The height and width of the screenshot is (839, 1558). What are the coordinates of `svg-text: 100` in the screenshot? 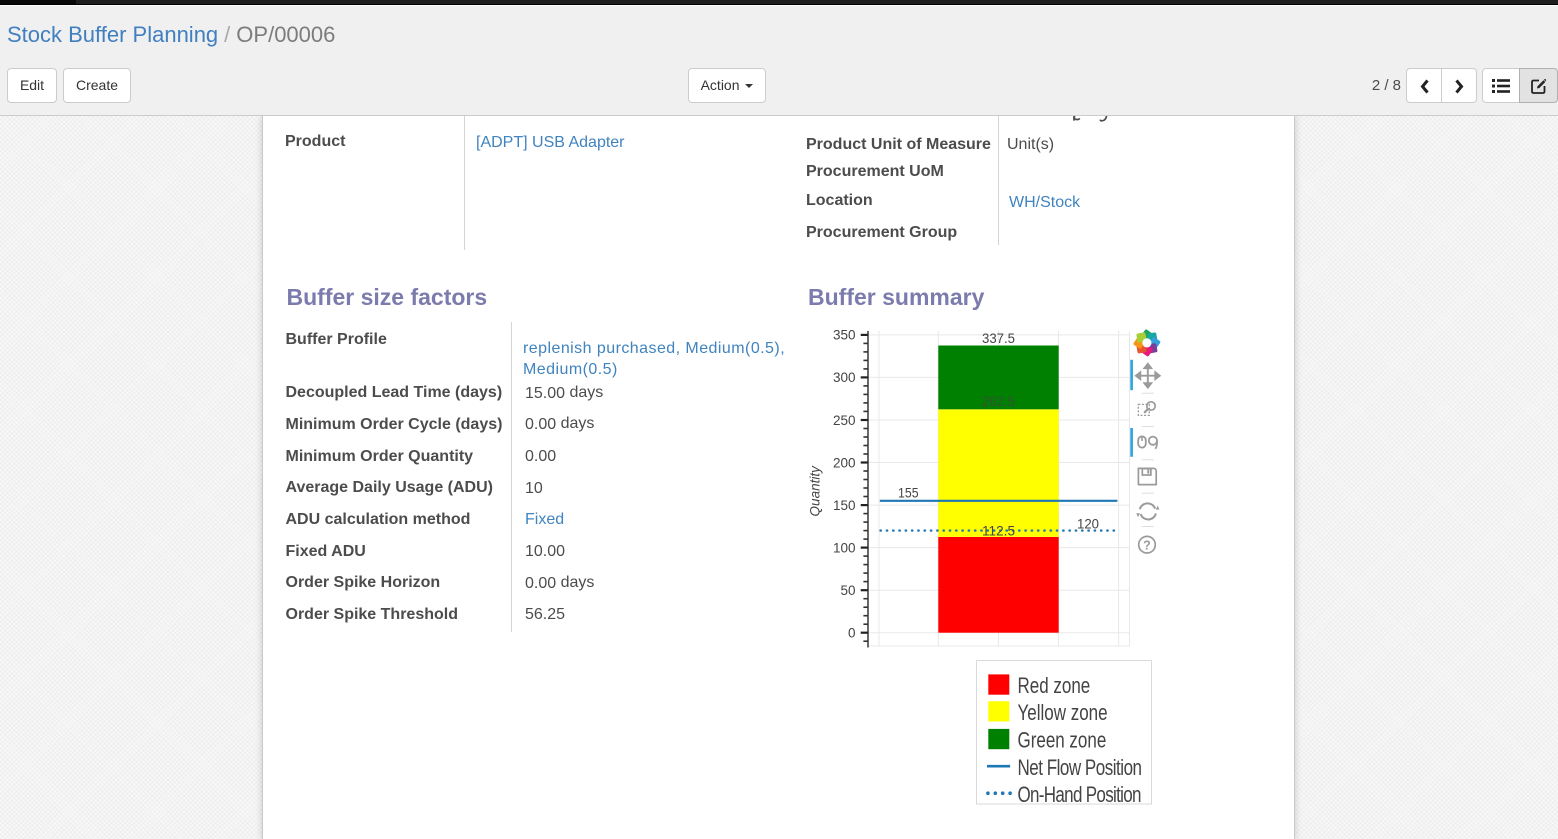 It's located at (844, 547).